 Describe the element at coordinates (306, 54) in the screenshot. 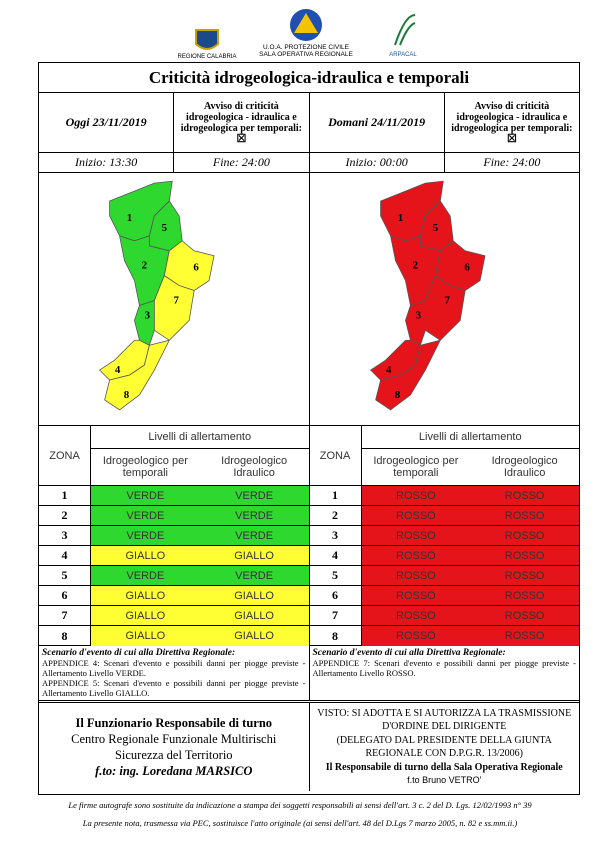

I see `logo-text: SALA OPERATIVA REGIONALE` at that location.